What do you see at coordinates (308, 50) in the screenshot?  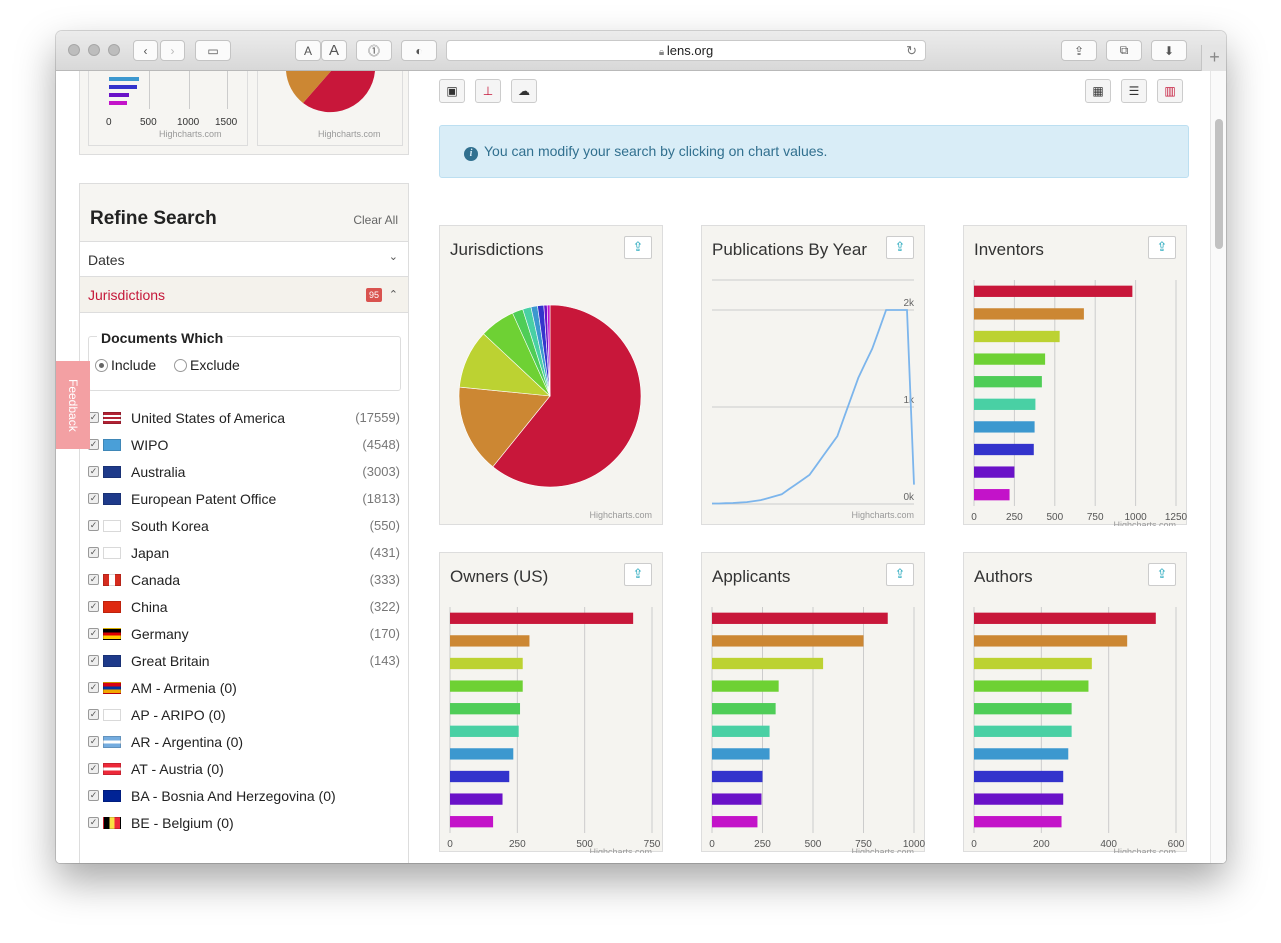 I see `font-smaller-button: A` at bounding box center [308, 50].